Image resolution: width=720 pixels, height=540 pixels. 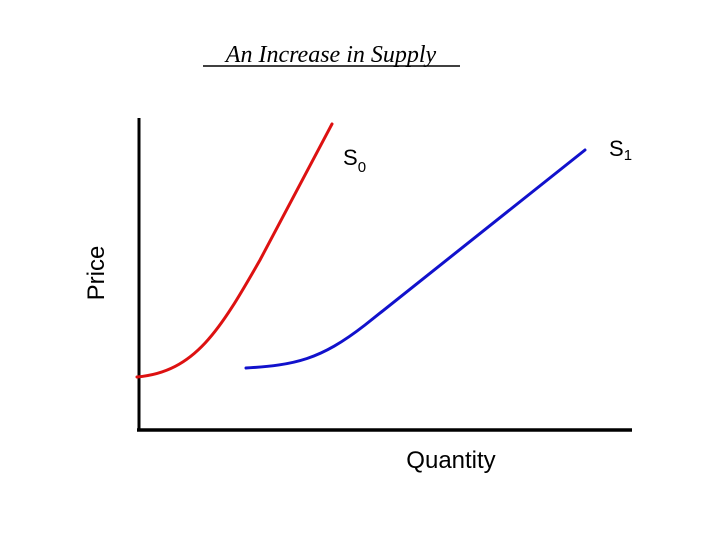 I want to click on x-axis-label: Quantity, so click(x=450, y=460).